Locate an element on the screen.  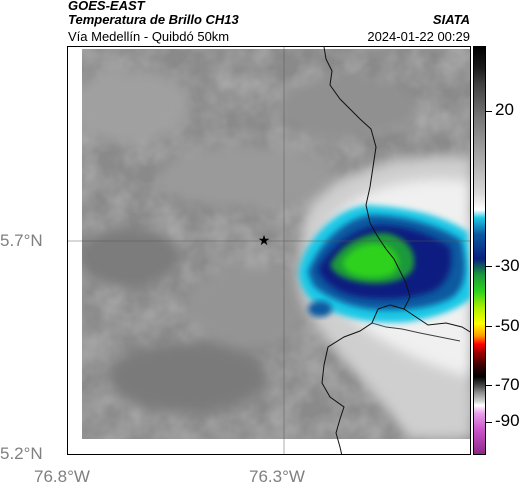
colorbar-label: -30 is located at coordinates (507, 265).